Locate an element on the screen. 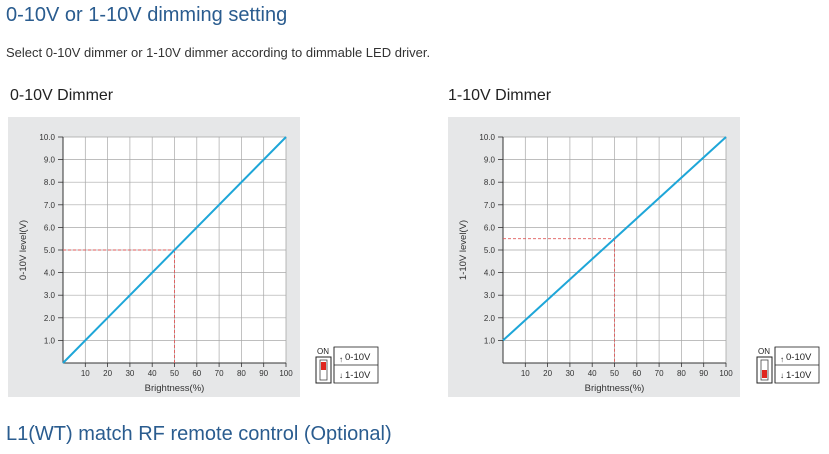 The height and width of the screenshot is (454, 829). y-axis-label: 0-10V level(V) is located at coordinates (23, 250).